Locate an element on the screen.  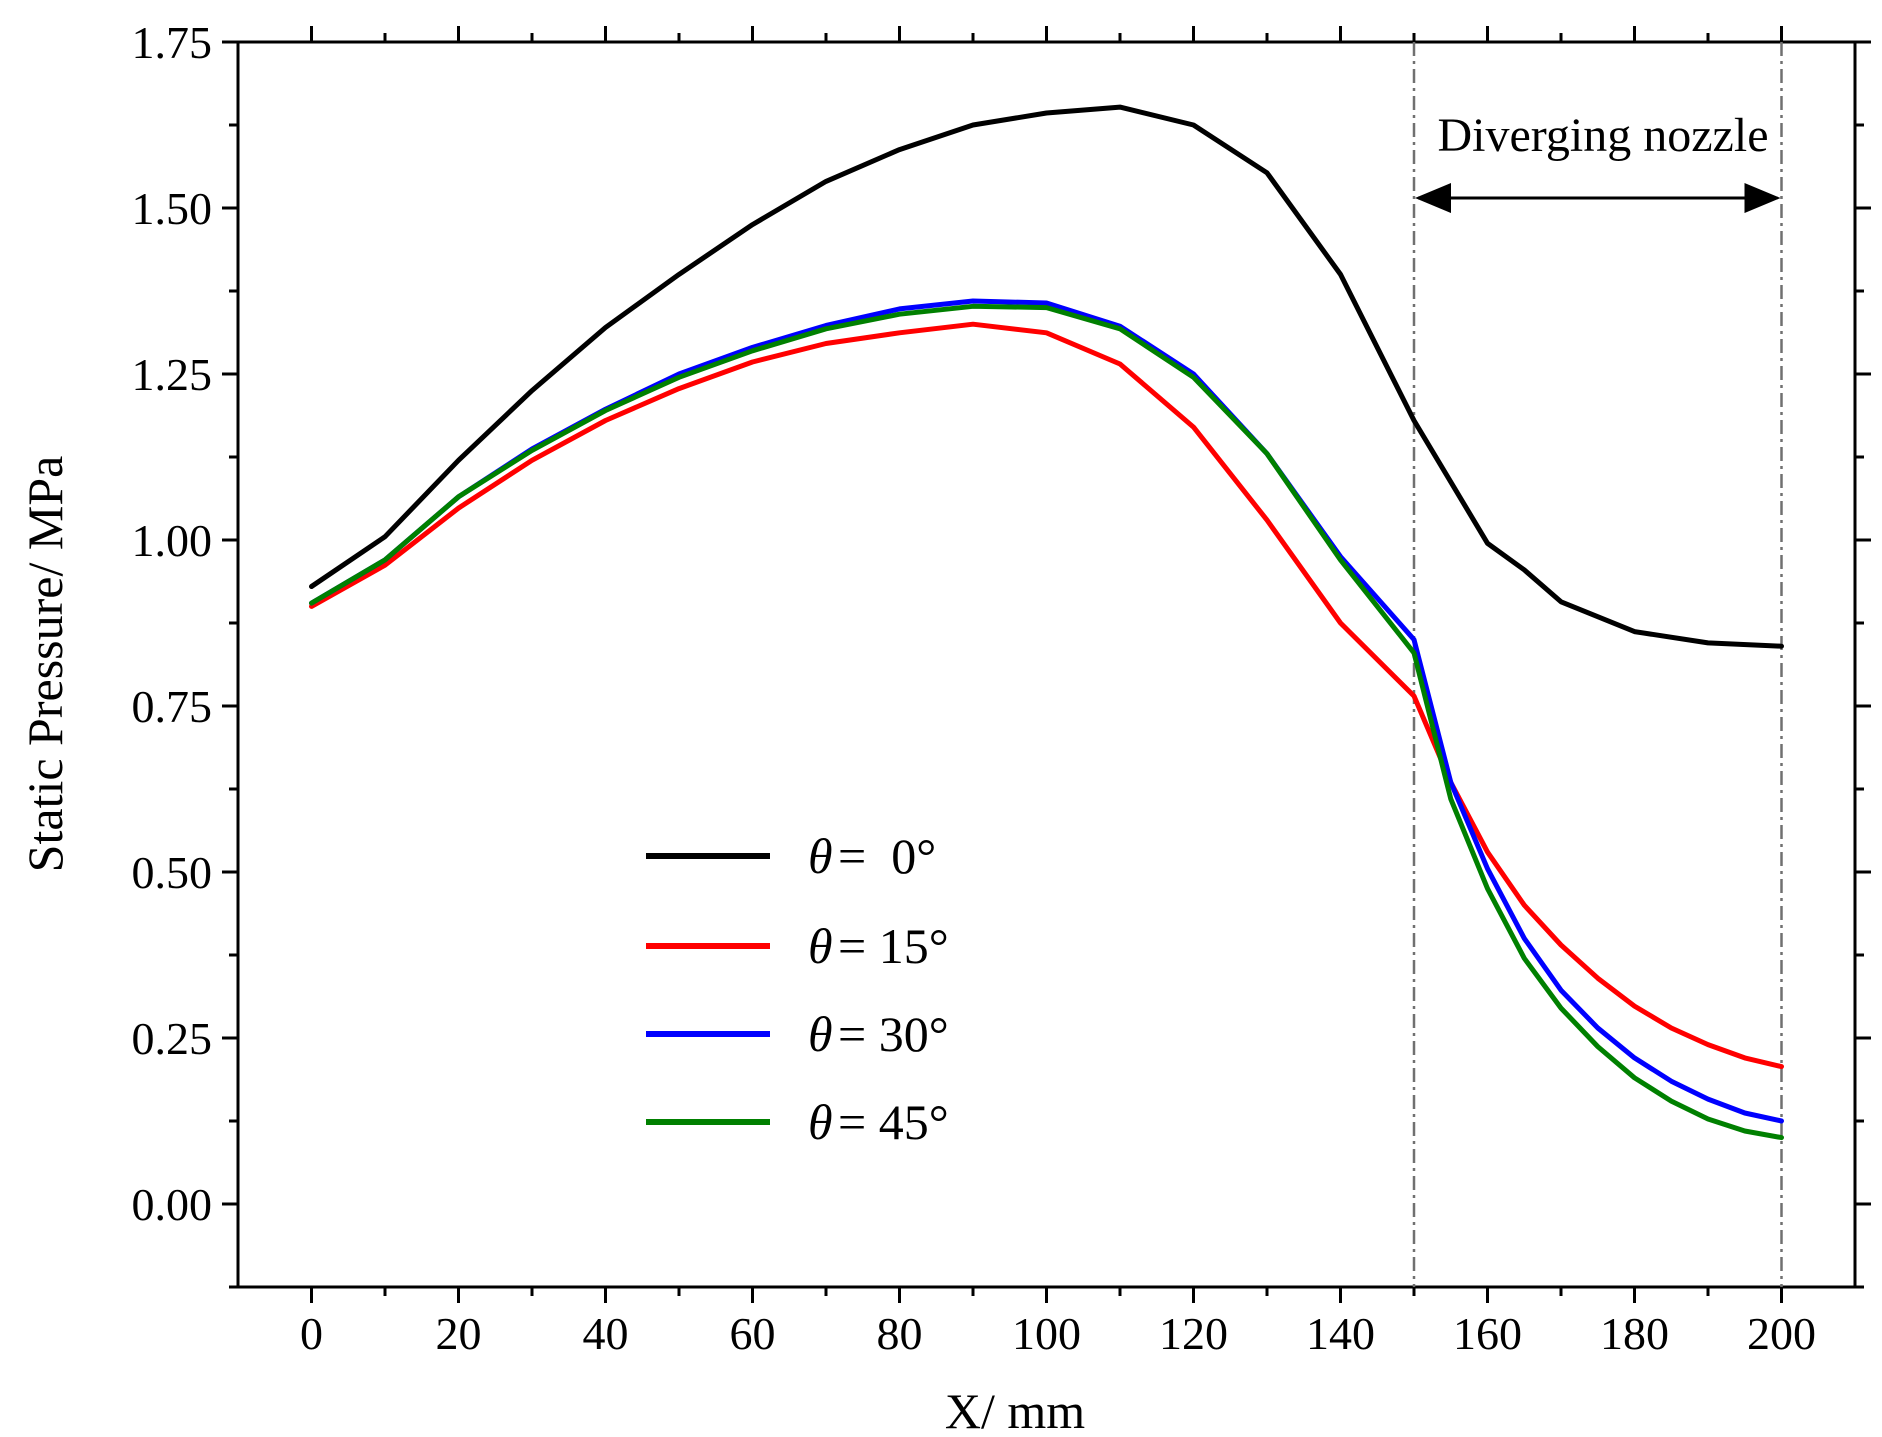
y-tick-label: 1.25 is located at coordinates (172, 374).